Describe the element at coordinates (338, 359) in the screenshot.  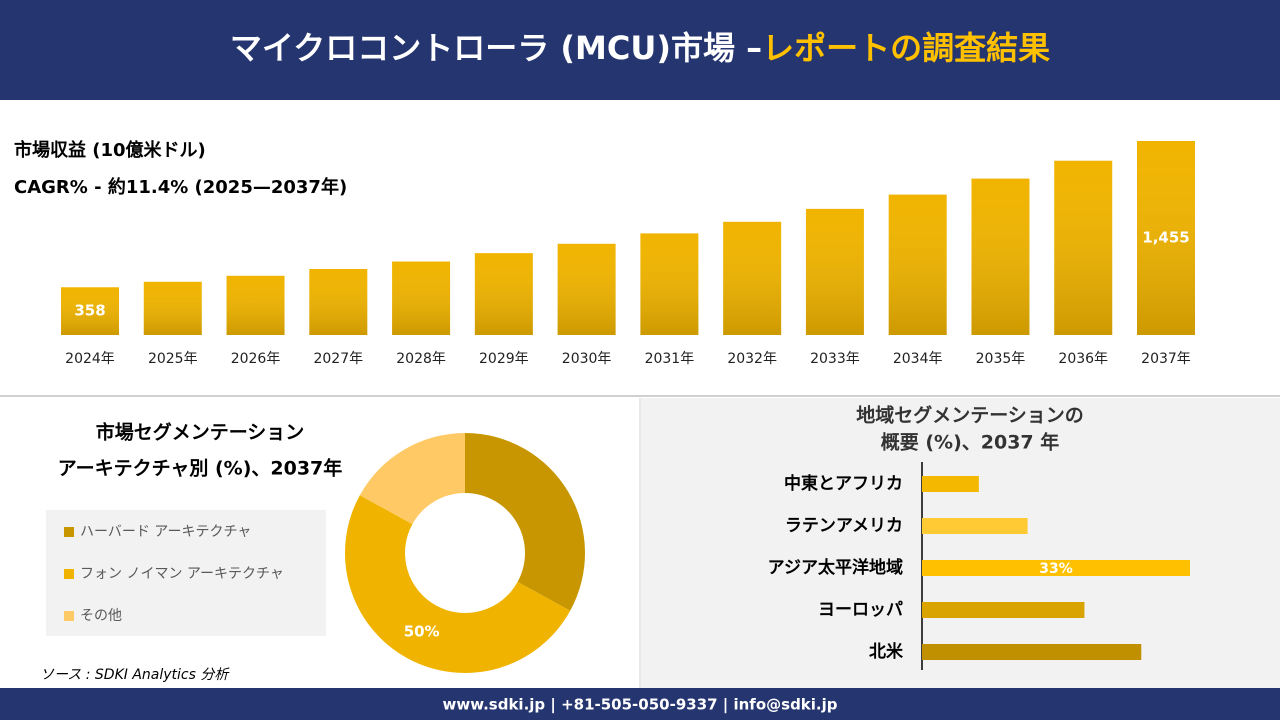
I see `x-tick-label: 2027年` at that location.